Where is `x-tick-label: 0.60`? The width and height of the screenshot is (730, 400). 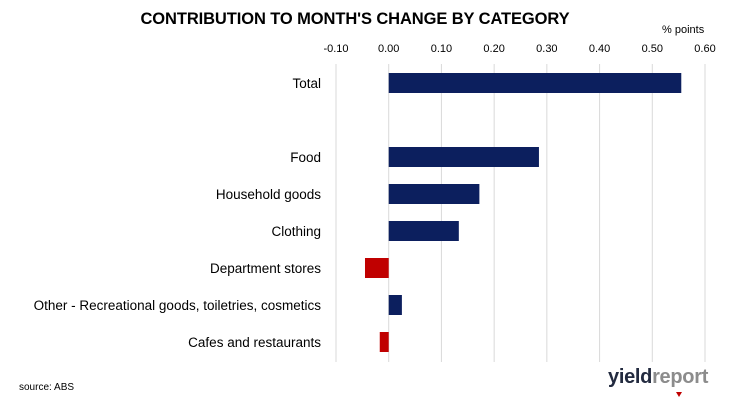
x-tick-label: 0.60 is located at coordinates (704, 49).